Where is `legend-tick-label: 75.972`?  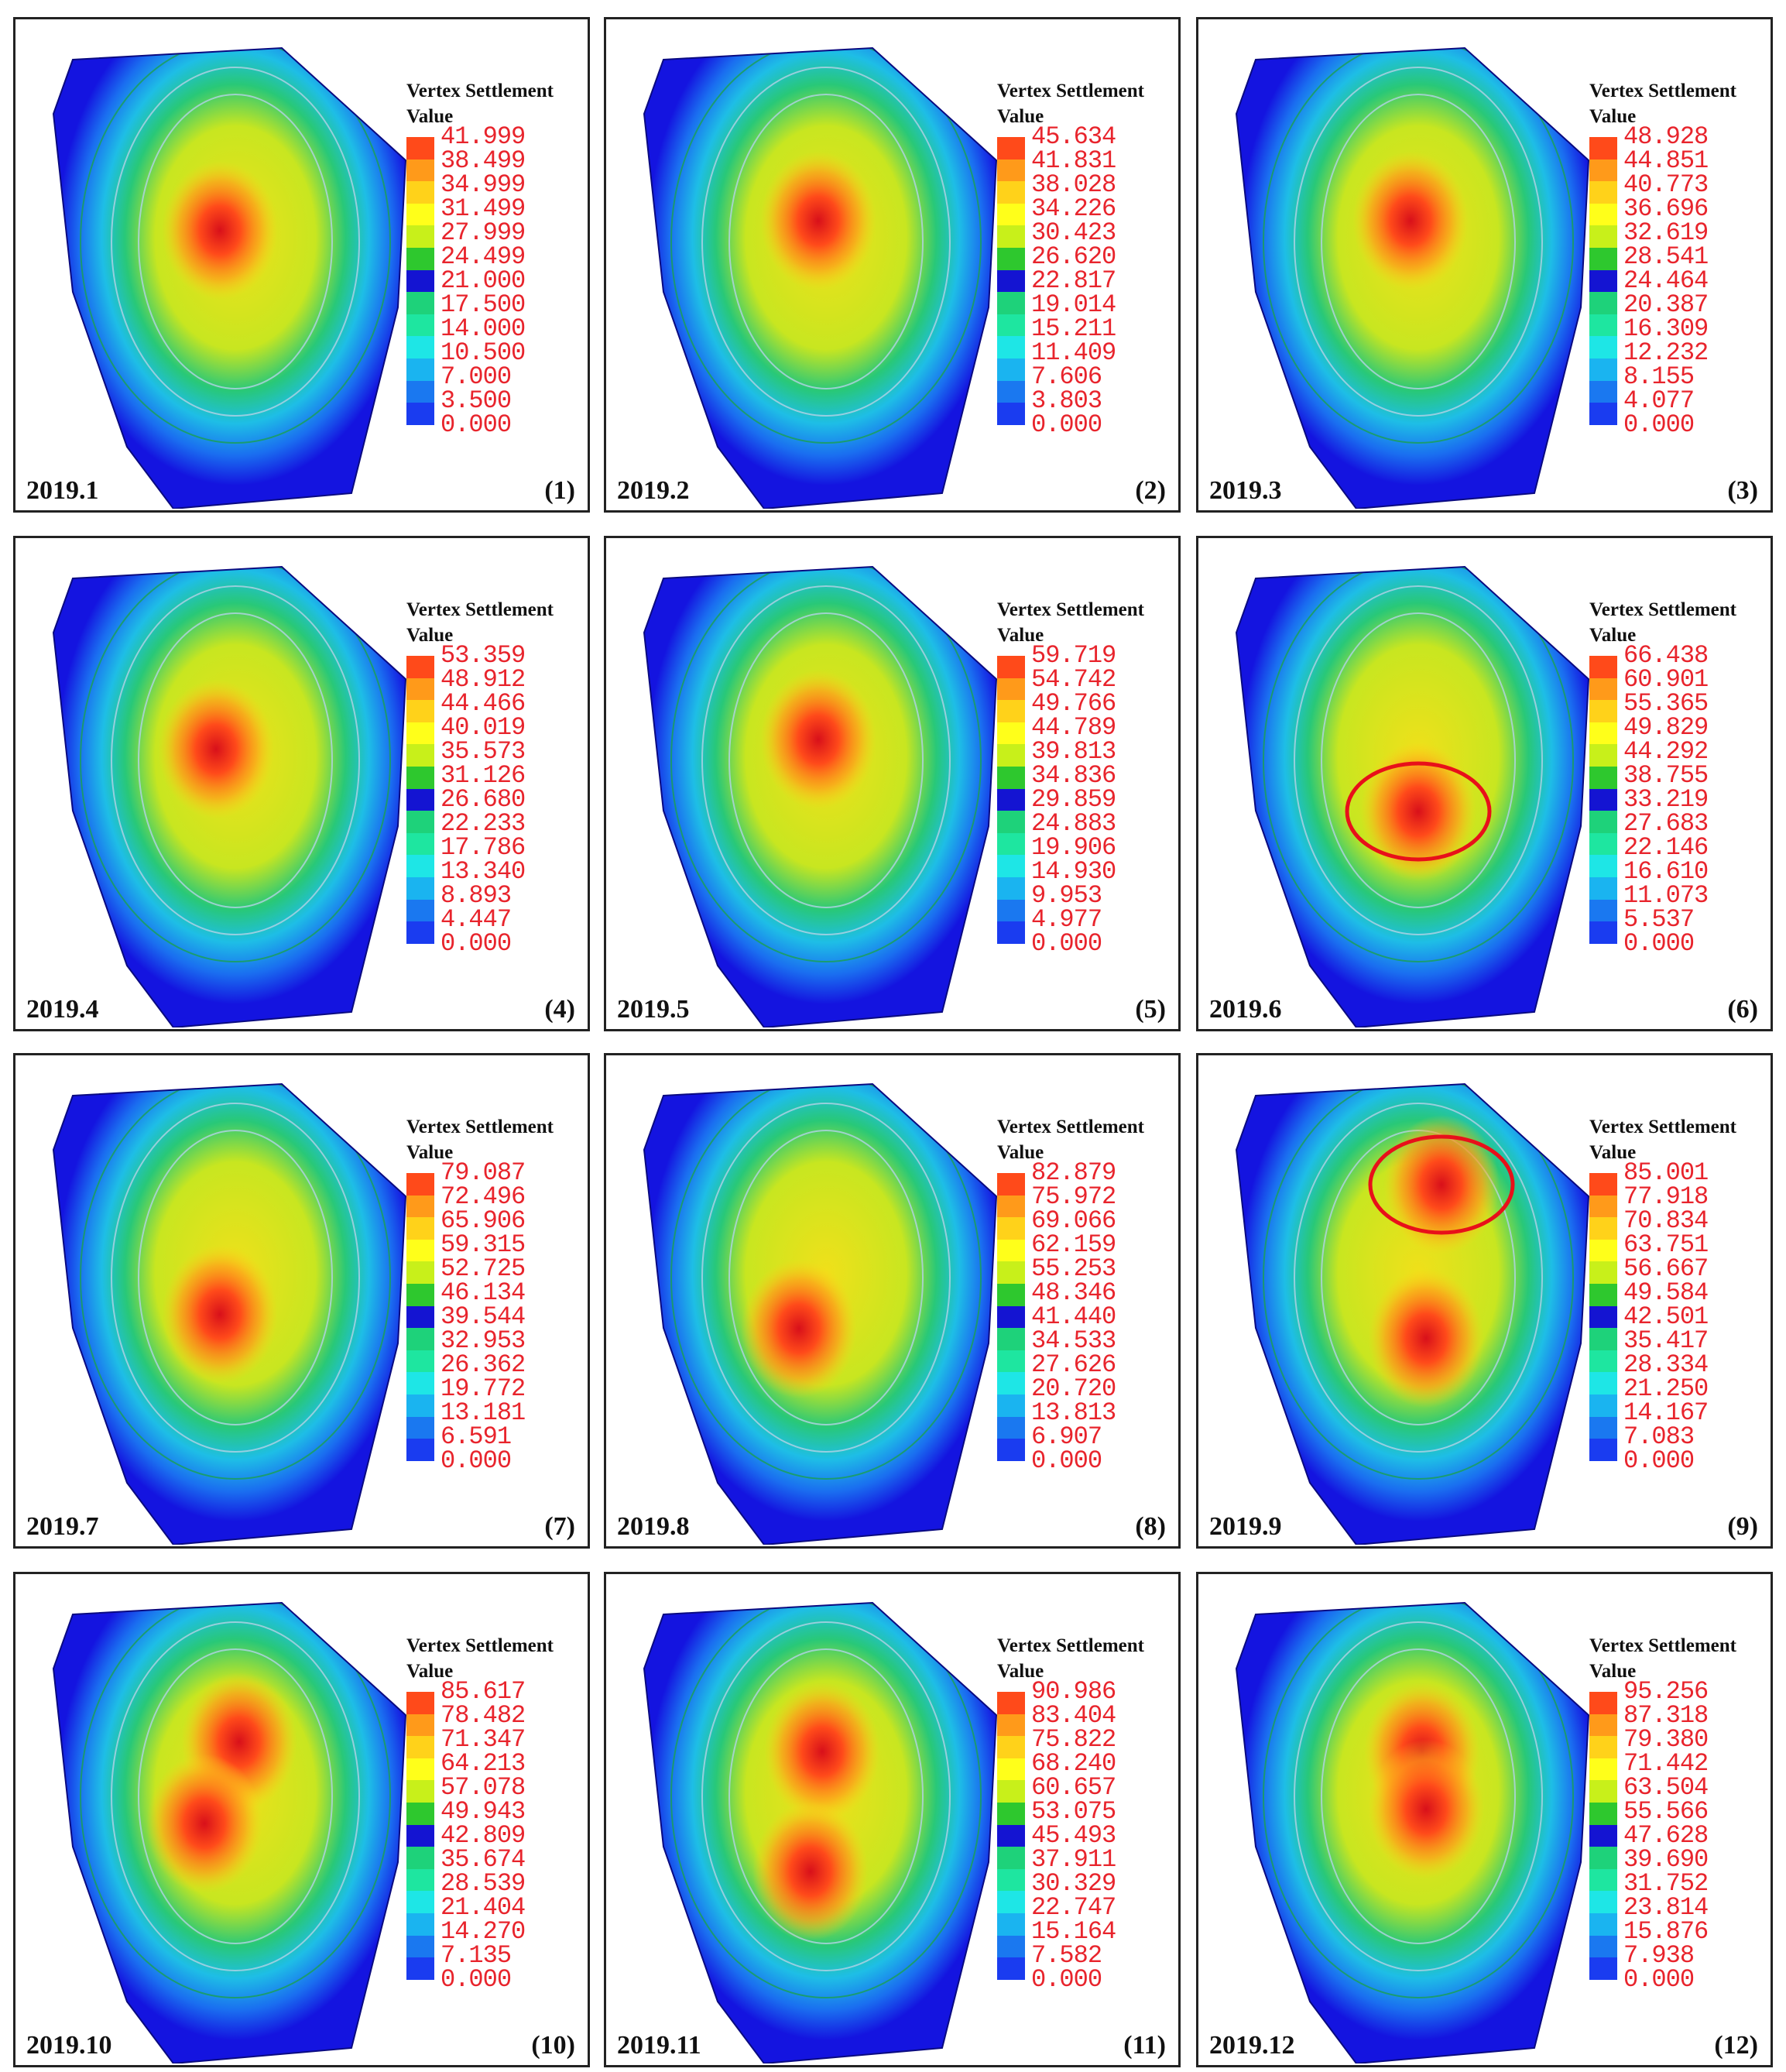
legend-tick-label: 75.972 is located at coordinates (1074, 1196).